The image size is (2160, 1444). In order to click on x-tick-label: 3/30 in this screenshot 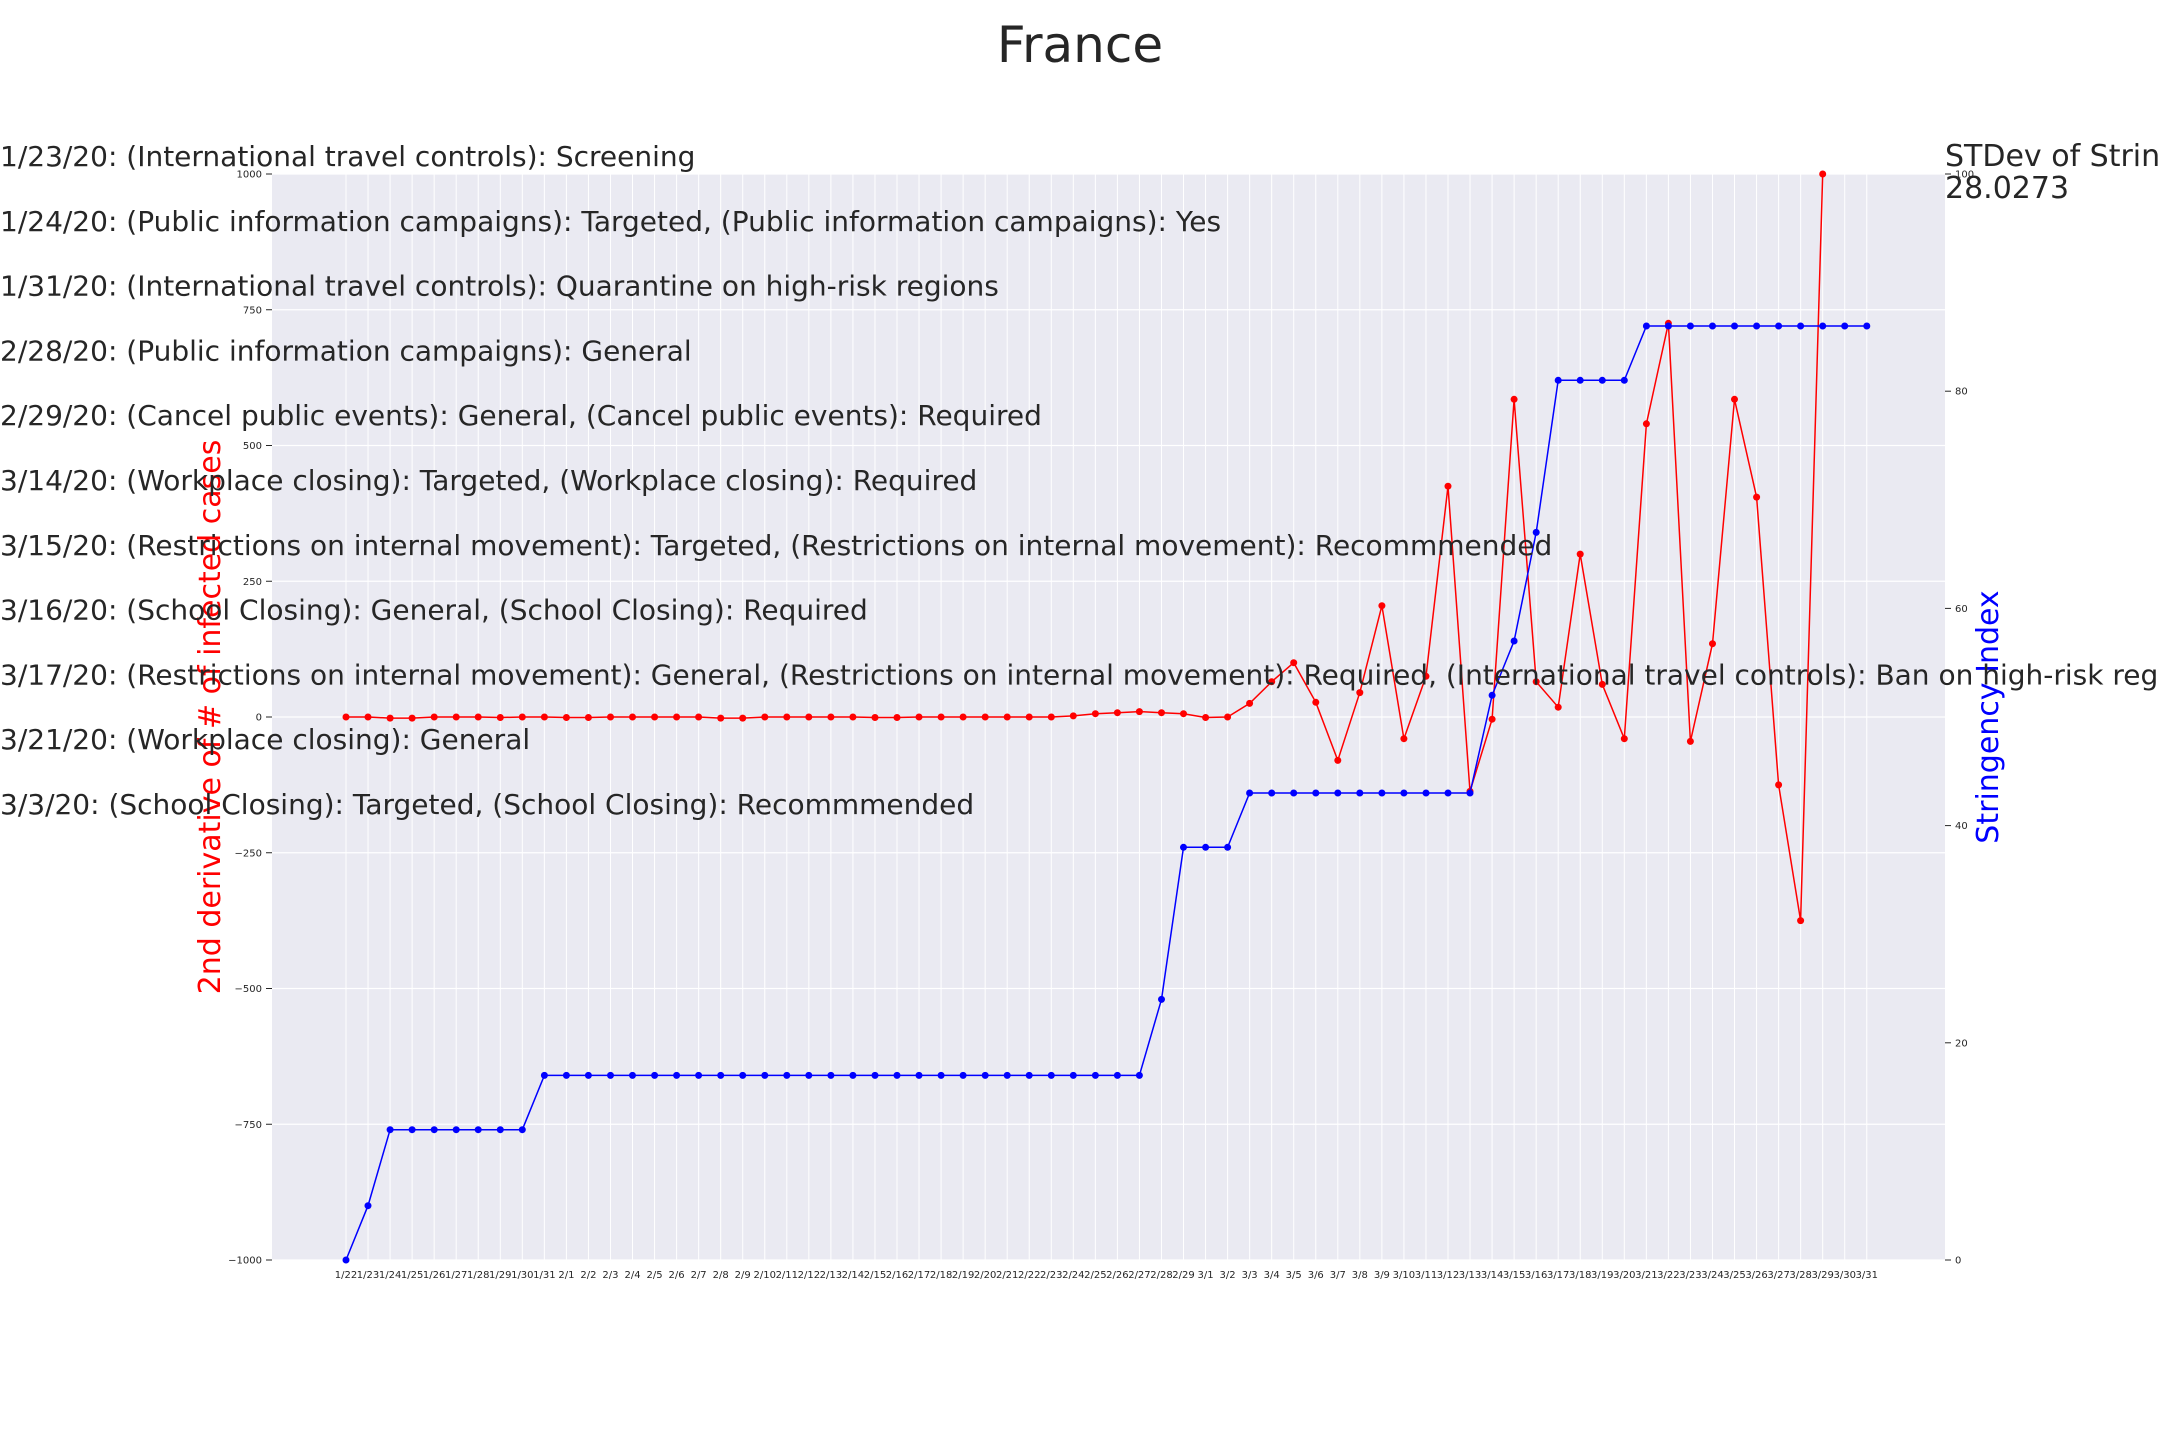, I will do `click(1844, 1275)`.